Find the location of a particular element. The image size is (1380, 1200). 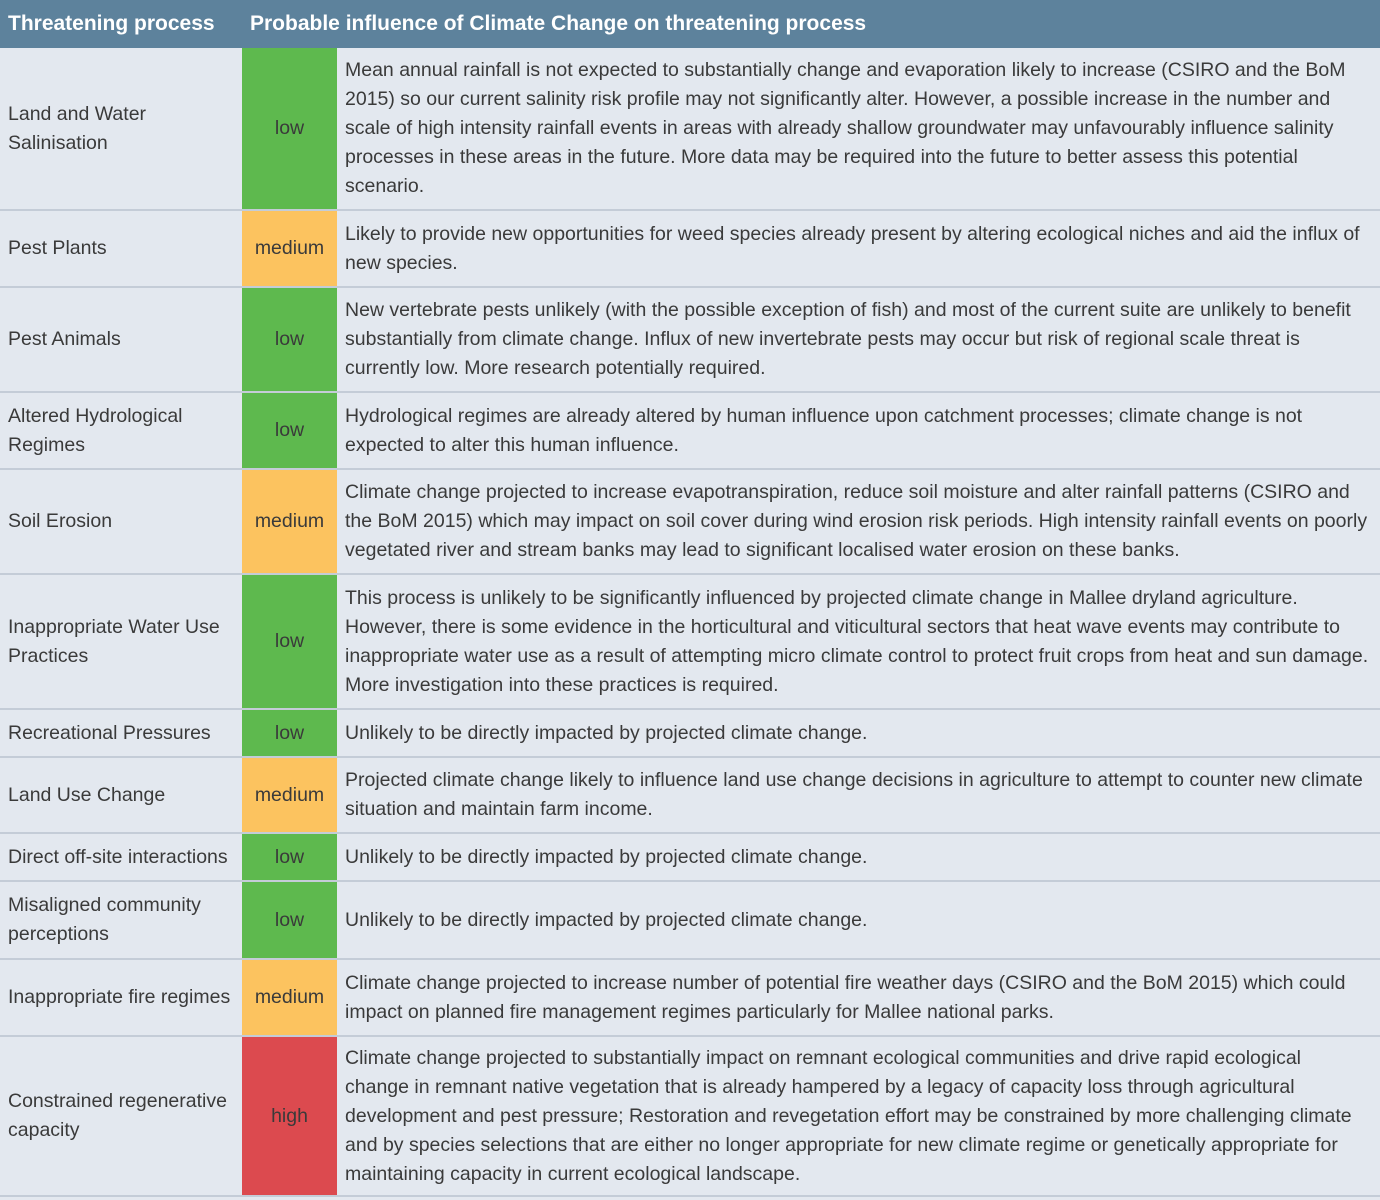

process-cell: Land and Water Salinisation is located at coordinates (121, 129).